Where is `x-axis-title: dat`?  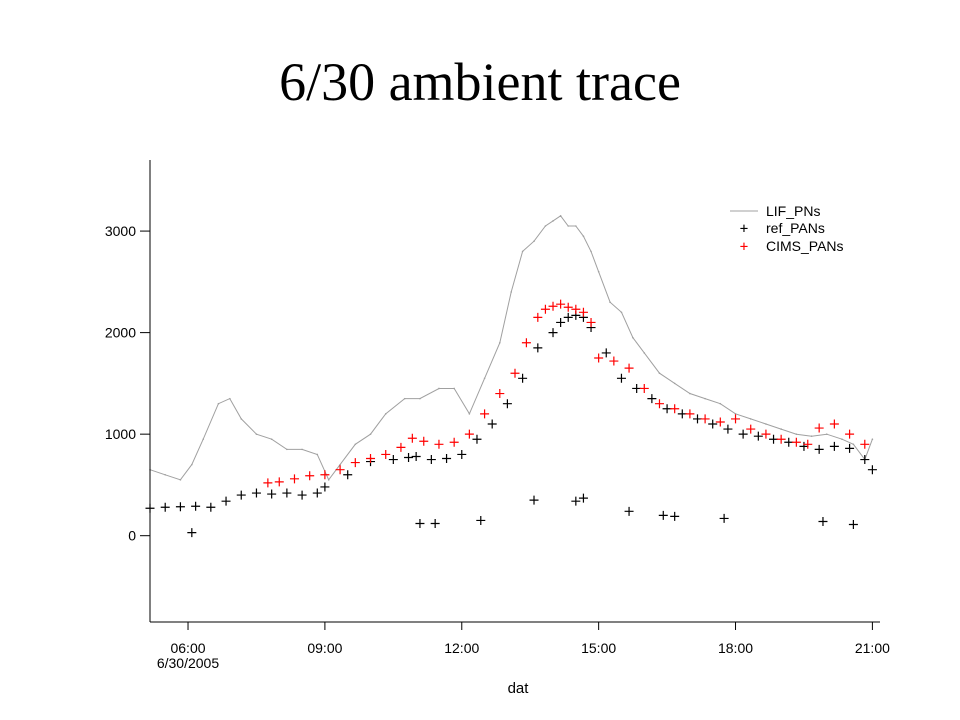
x-axis-title: dat is located at coordinates (519, 688).